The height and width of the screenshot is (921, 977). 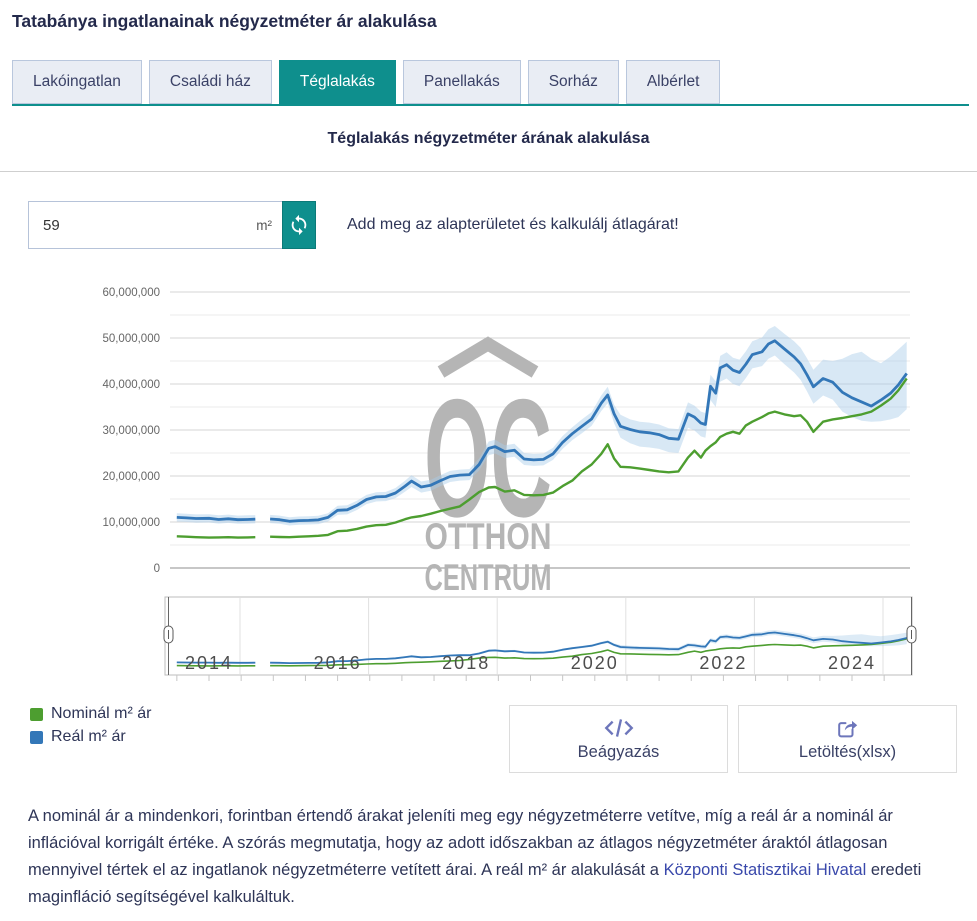 What do you see at coordinates (77, 82) in the screenshot?
I see `tab-lakoingatlan: Lakóingatlan` at bounding box center [77, 82].